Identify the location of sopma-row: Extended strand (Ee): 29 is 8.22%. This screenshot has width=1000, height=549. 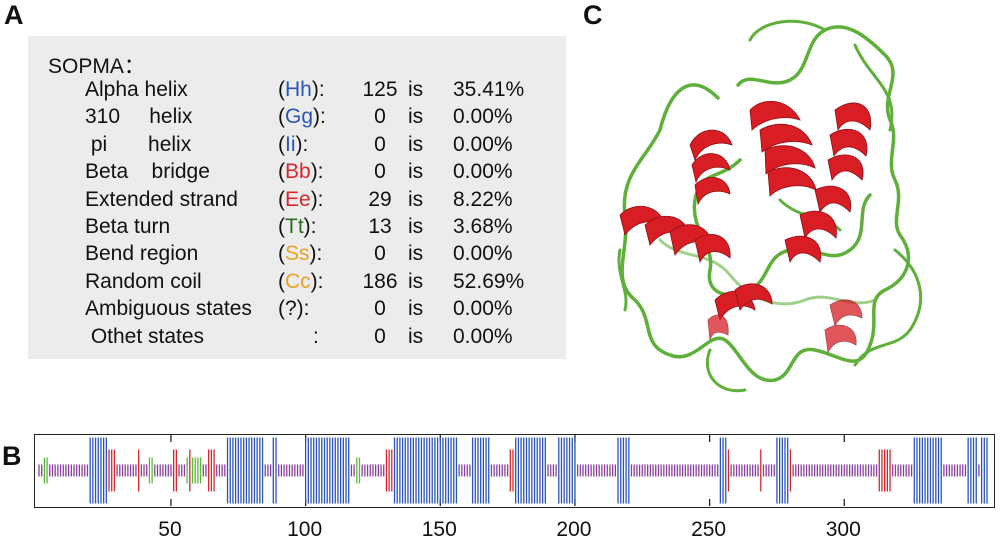
(297, 201).